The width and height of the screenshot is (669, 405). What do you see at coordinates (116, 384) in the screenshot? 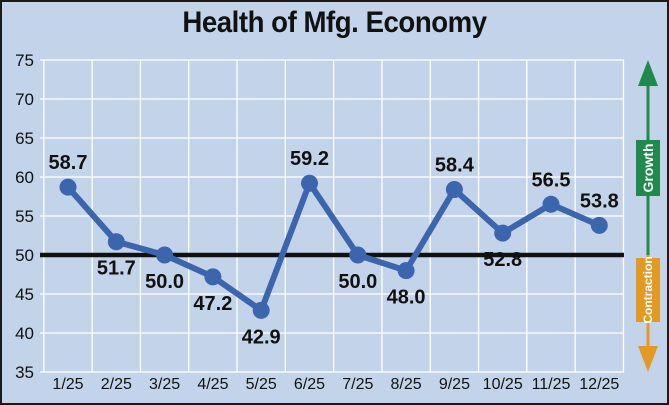
I see `x-tick-label: 2/25` at bounding box center [116, 384].